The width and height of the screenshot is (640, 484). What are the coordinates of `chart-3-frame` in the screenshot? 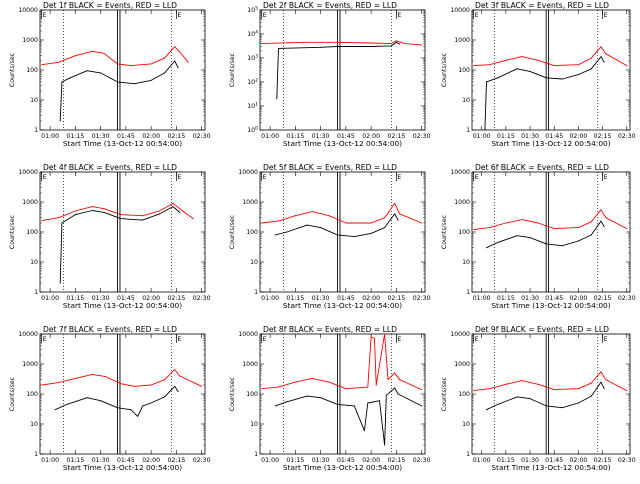 It's located at (551, 70).